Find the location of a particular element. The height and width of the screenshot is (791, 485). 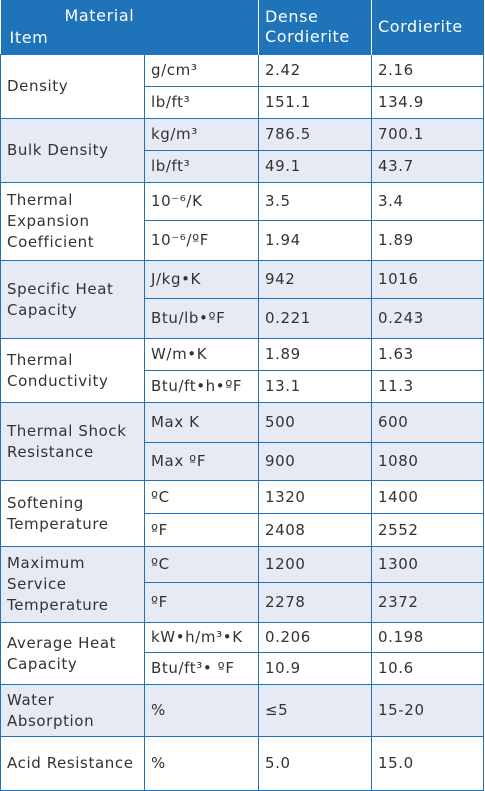

dense-cordierite-value: 13.1 is located at coordinates (315, 386).